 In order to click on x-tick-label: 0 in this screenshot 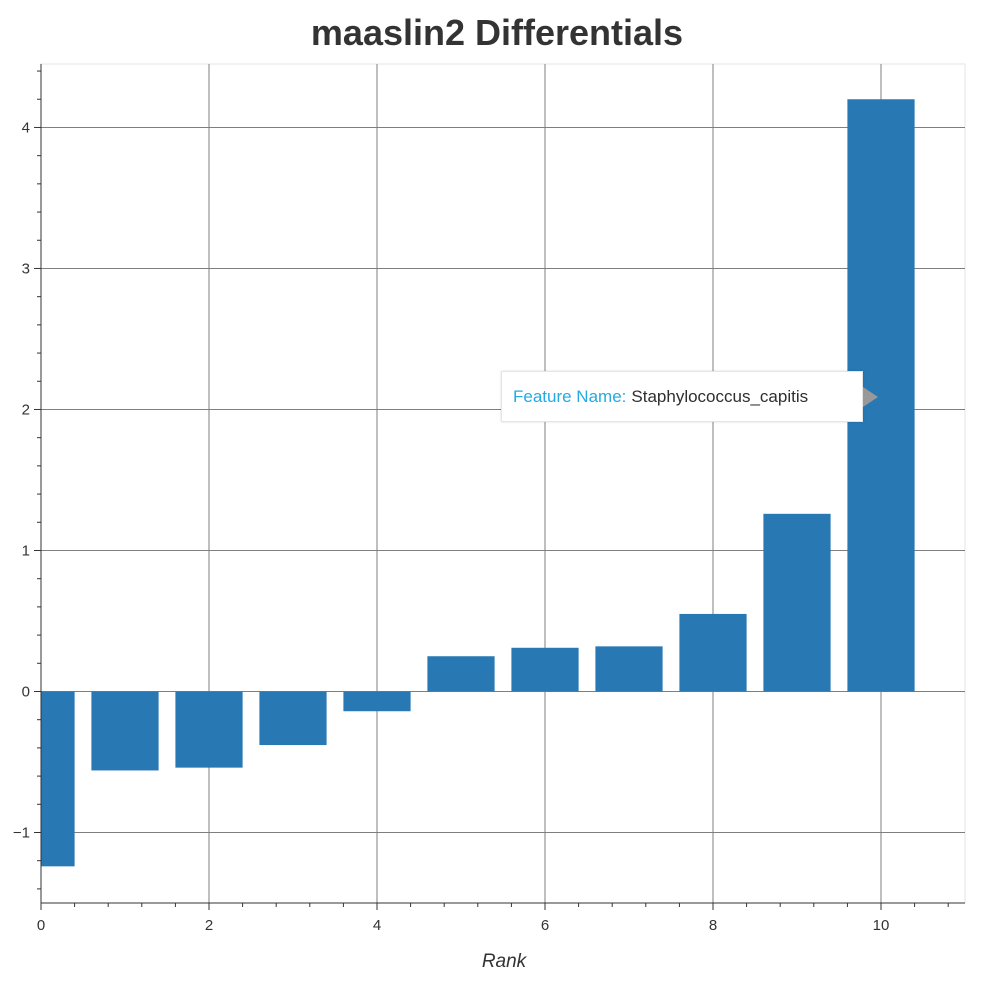, I will do `click(41, 925)`.